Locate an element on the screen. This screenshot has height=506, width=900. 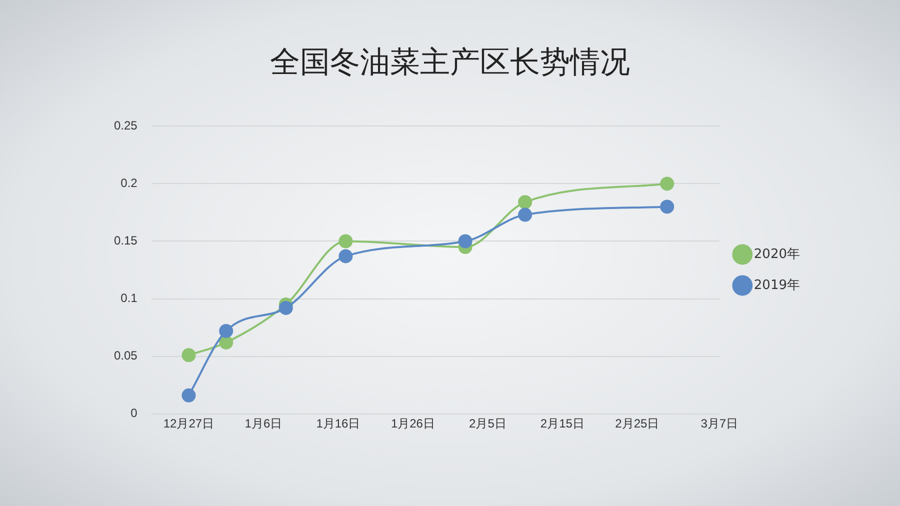
chart-title: 全国冬油菜主产区长势情况 is located at coordinates (450, 63).